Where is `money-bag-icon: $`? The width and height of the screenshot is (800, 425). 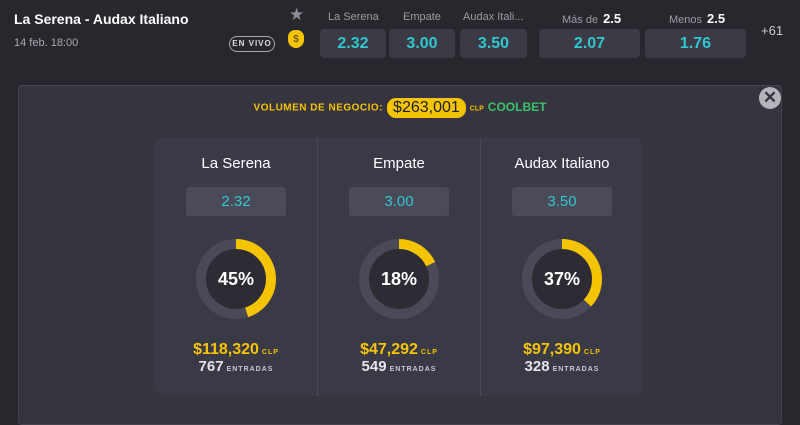
money-bag-icon: $ is located at coordinates (296, 39).